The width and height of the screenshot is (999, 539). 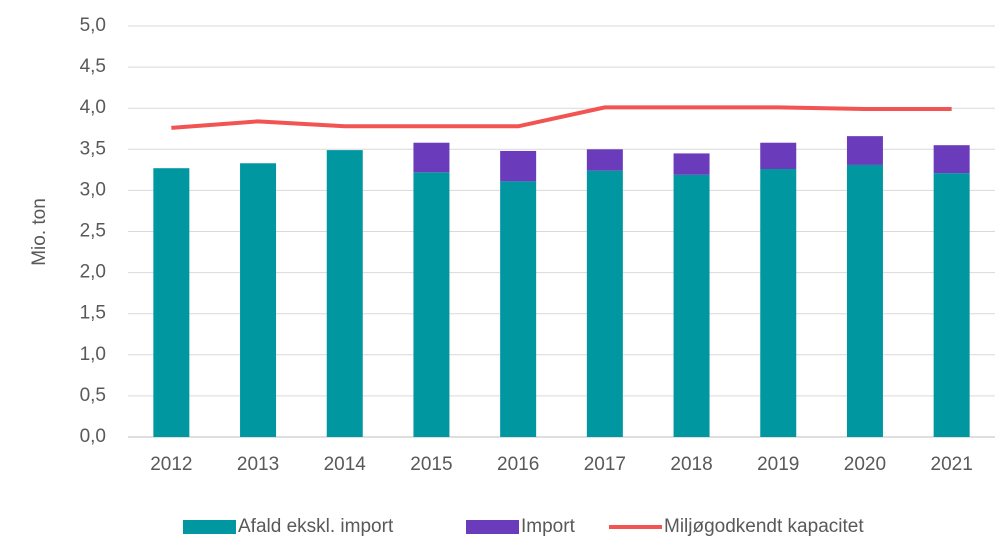 What do you see at coordinates (691, 464) in the screenshot?
I see `x-tick-label: 2018` at bounding box center [691, 464].